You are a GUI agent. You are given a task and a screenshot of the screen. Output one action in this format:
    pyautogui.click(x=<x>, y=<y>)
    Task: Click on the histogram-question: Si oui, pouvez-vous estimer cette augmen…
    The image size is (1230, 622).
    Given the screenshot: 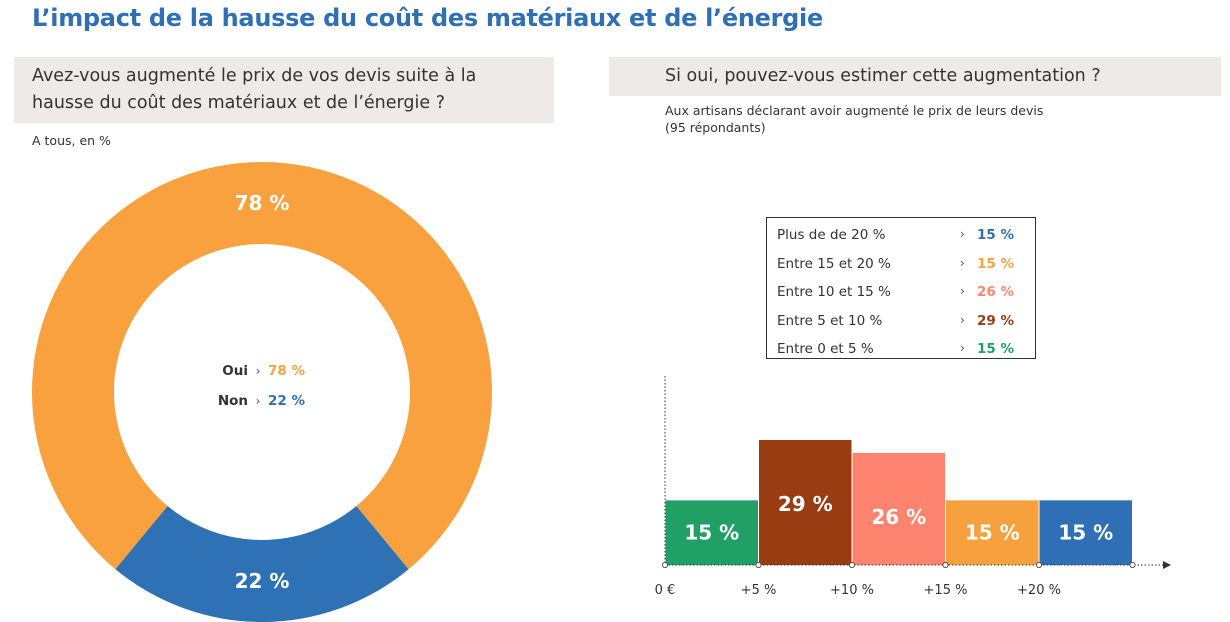 What is the action you would take?
    pyautogui.click(x=883, y=76)
    